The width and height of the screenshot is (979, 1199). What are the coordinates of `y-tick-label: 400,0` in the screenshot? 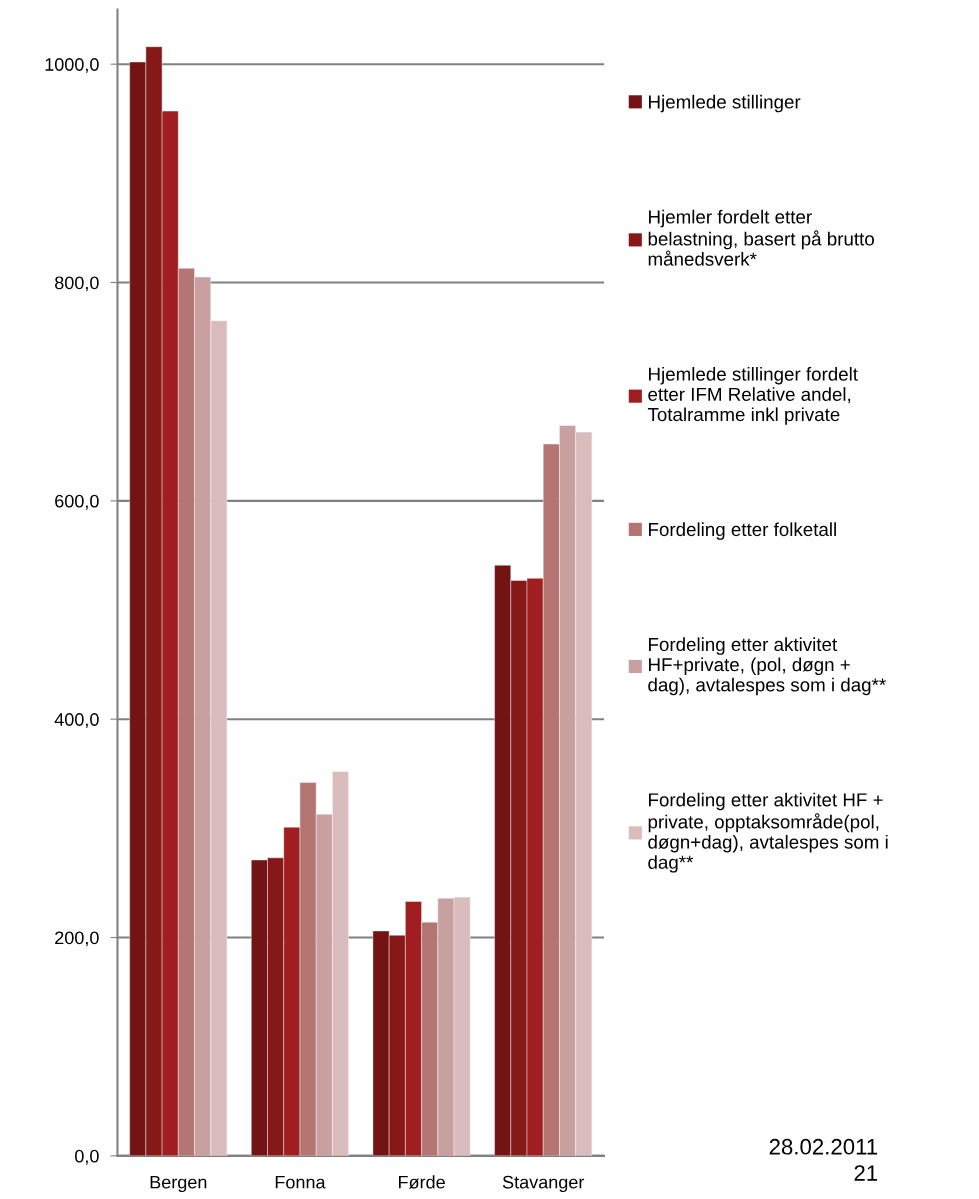 It's located at (76, 721).